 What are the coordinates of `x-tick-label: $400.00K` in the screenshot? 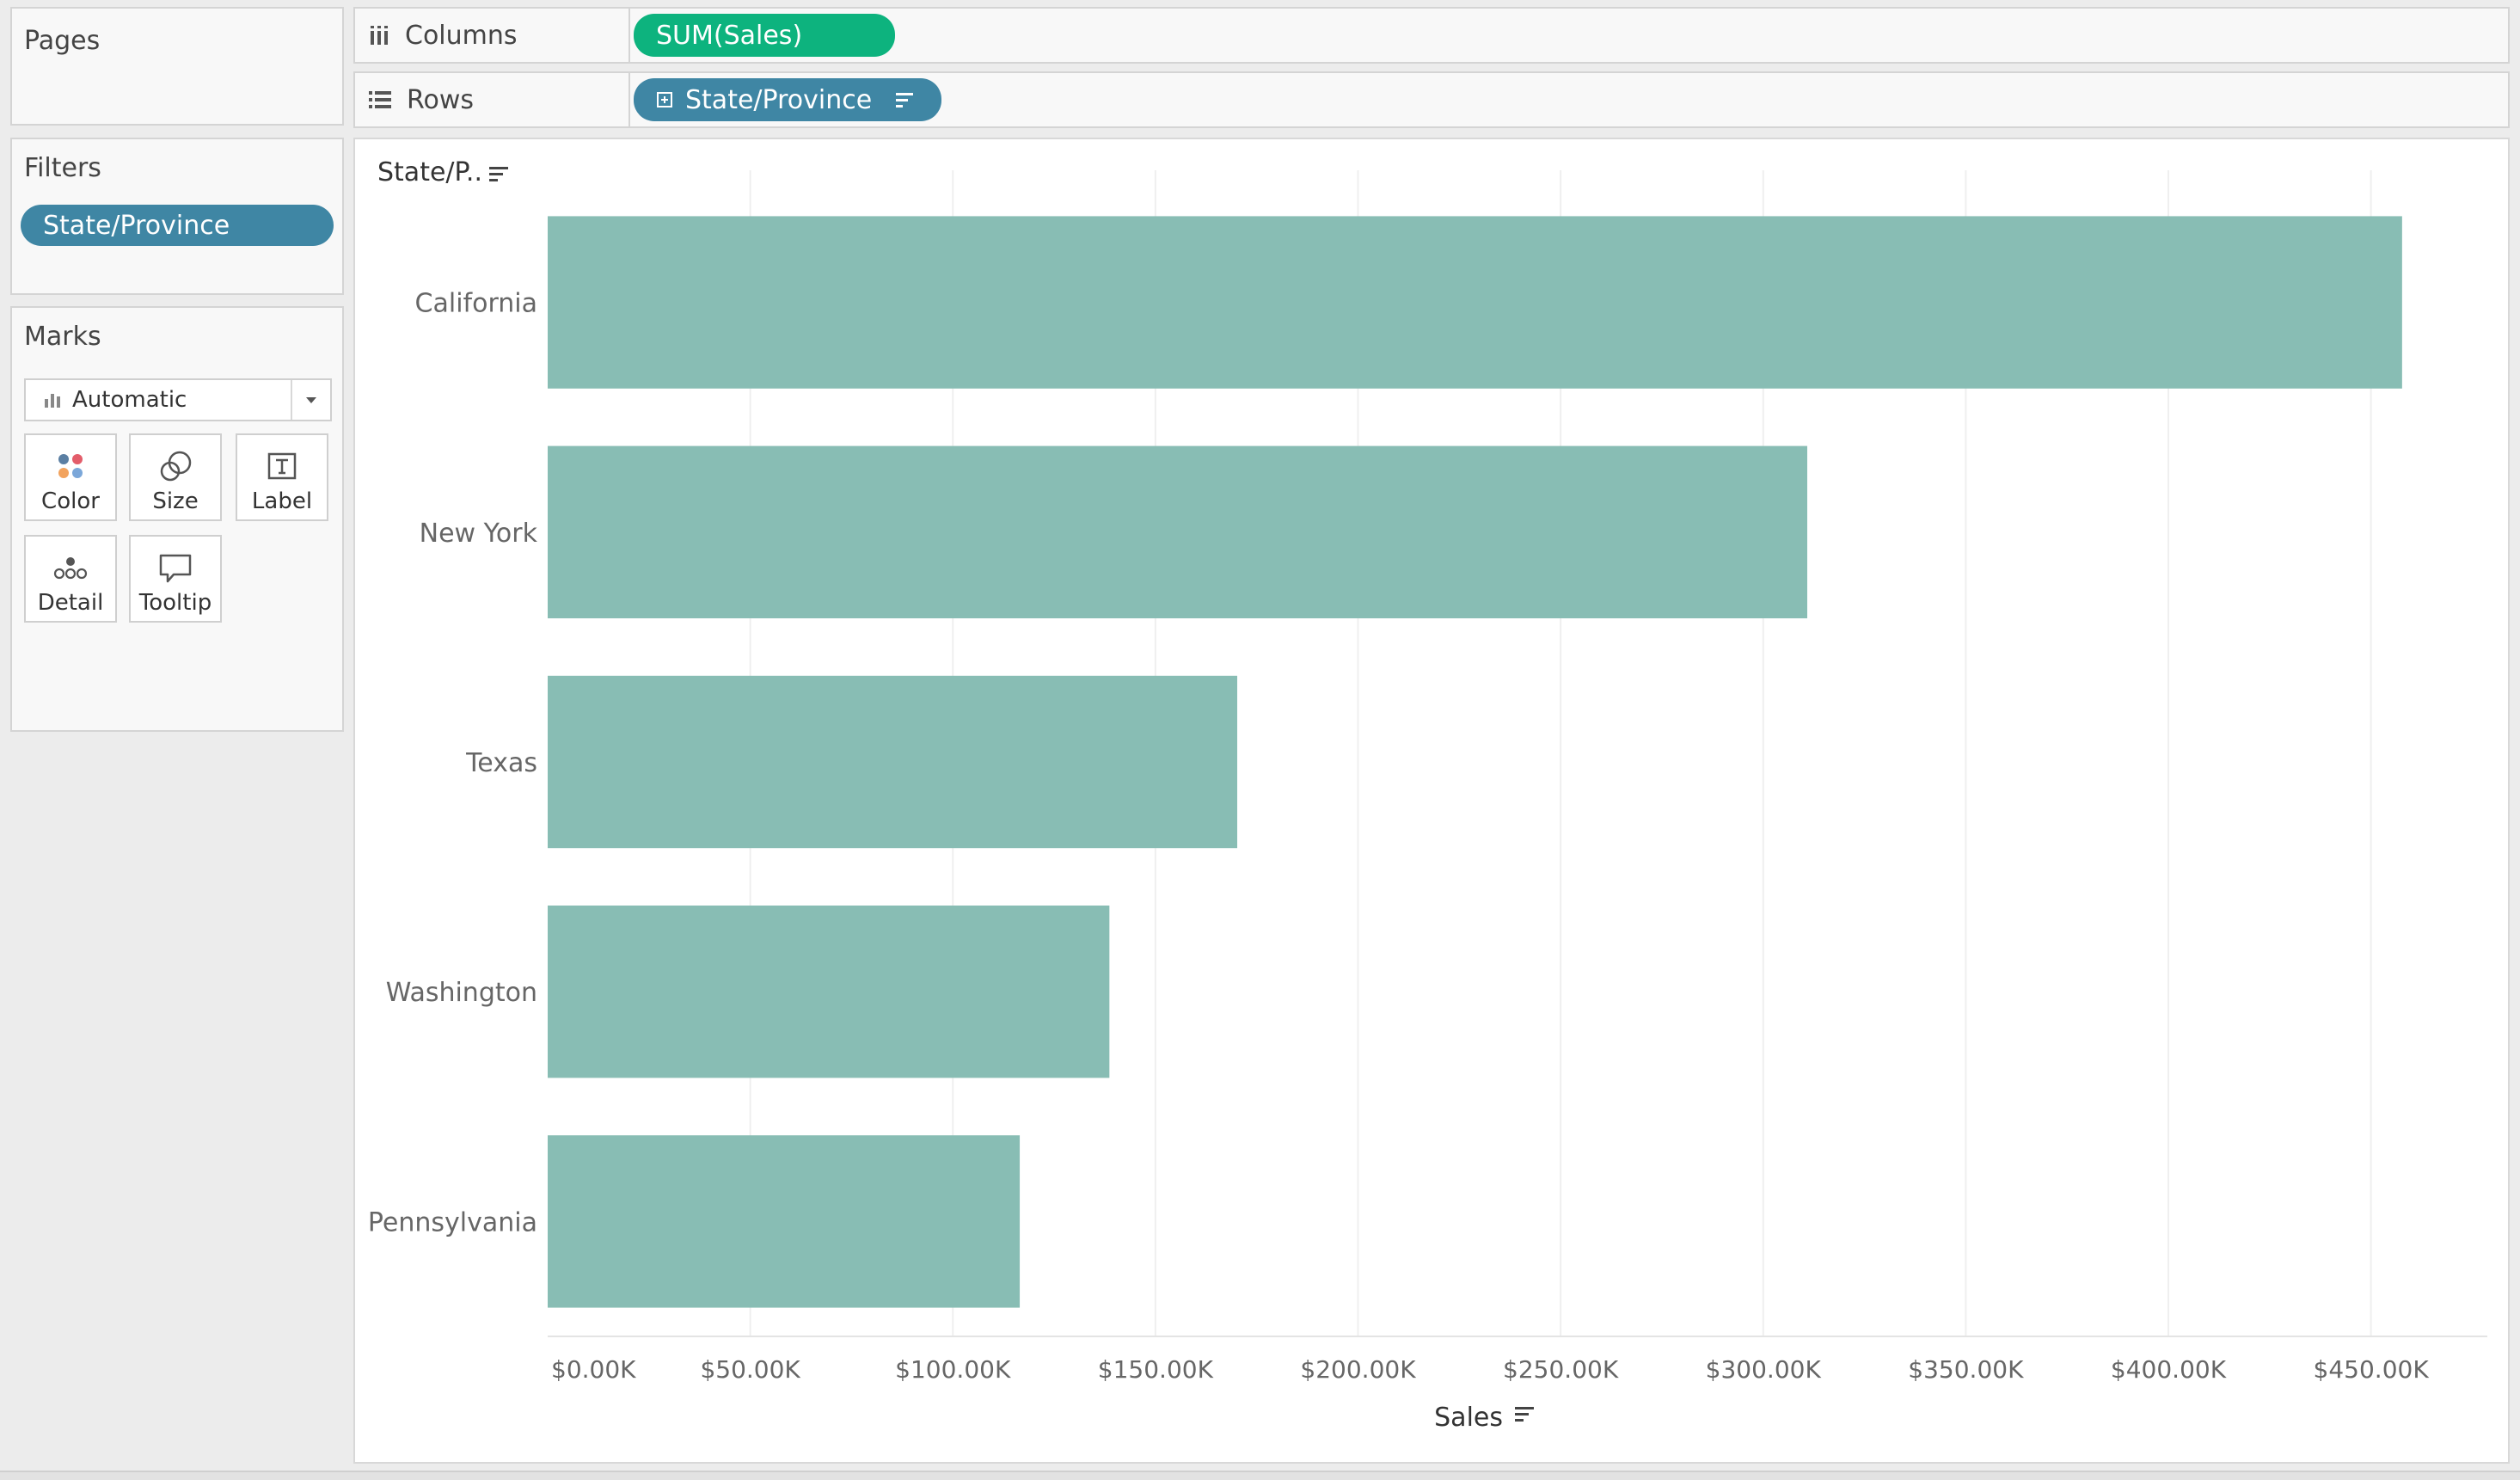 It's located at (2169, 1369).